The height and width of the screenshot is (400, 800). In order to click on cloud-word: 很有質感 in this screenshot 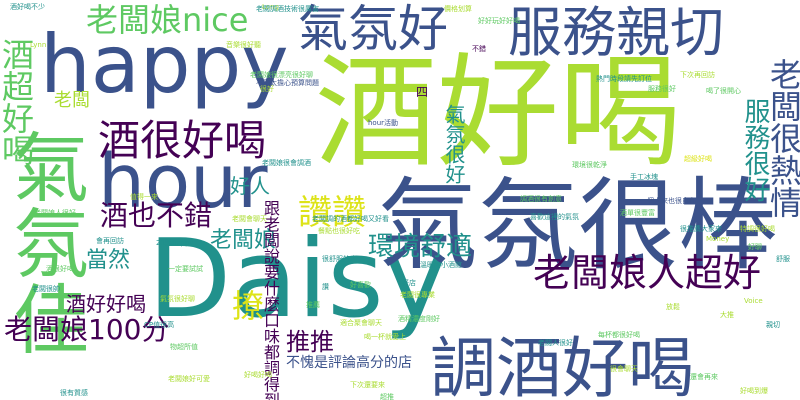, I will do `click(74, 393)`.